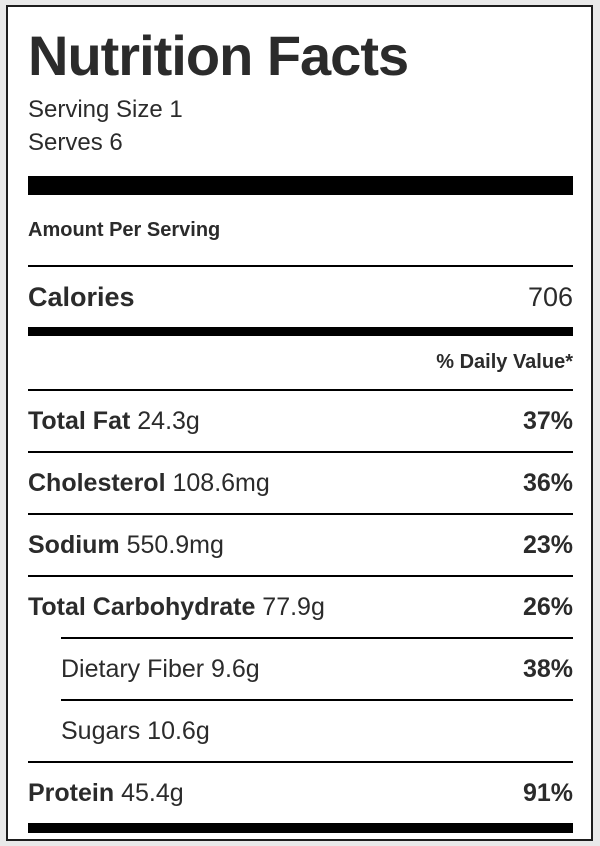  I want to click on nutrient-name-amount: Total Carbohydrate 77.9g, so click(176, 607).